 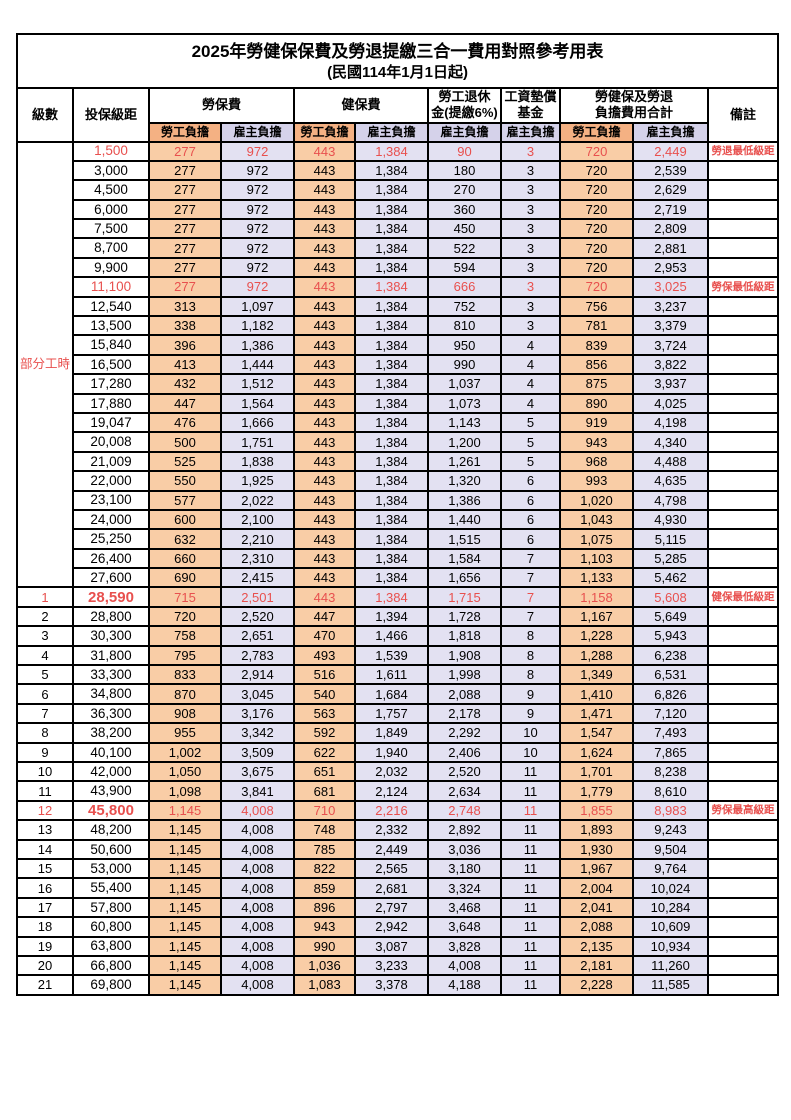 What do you see at coordinates (45, 675) in the screenshot?
I see `cell-level: 5` at bounding box center [45, 675].